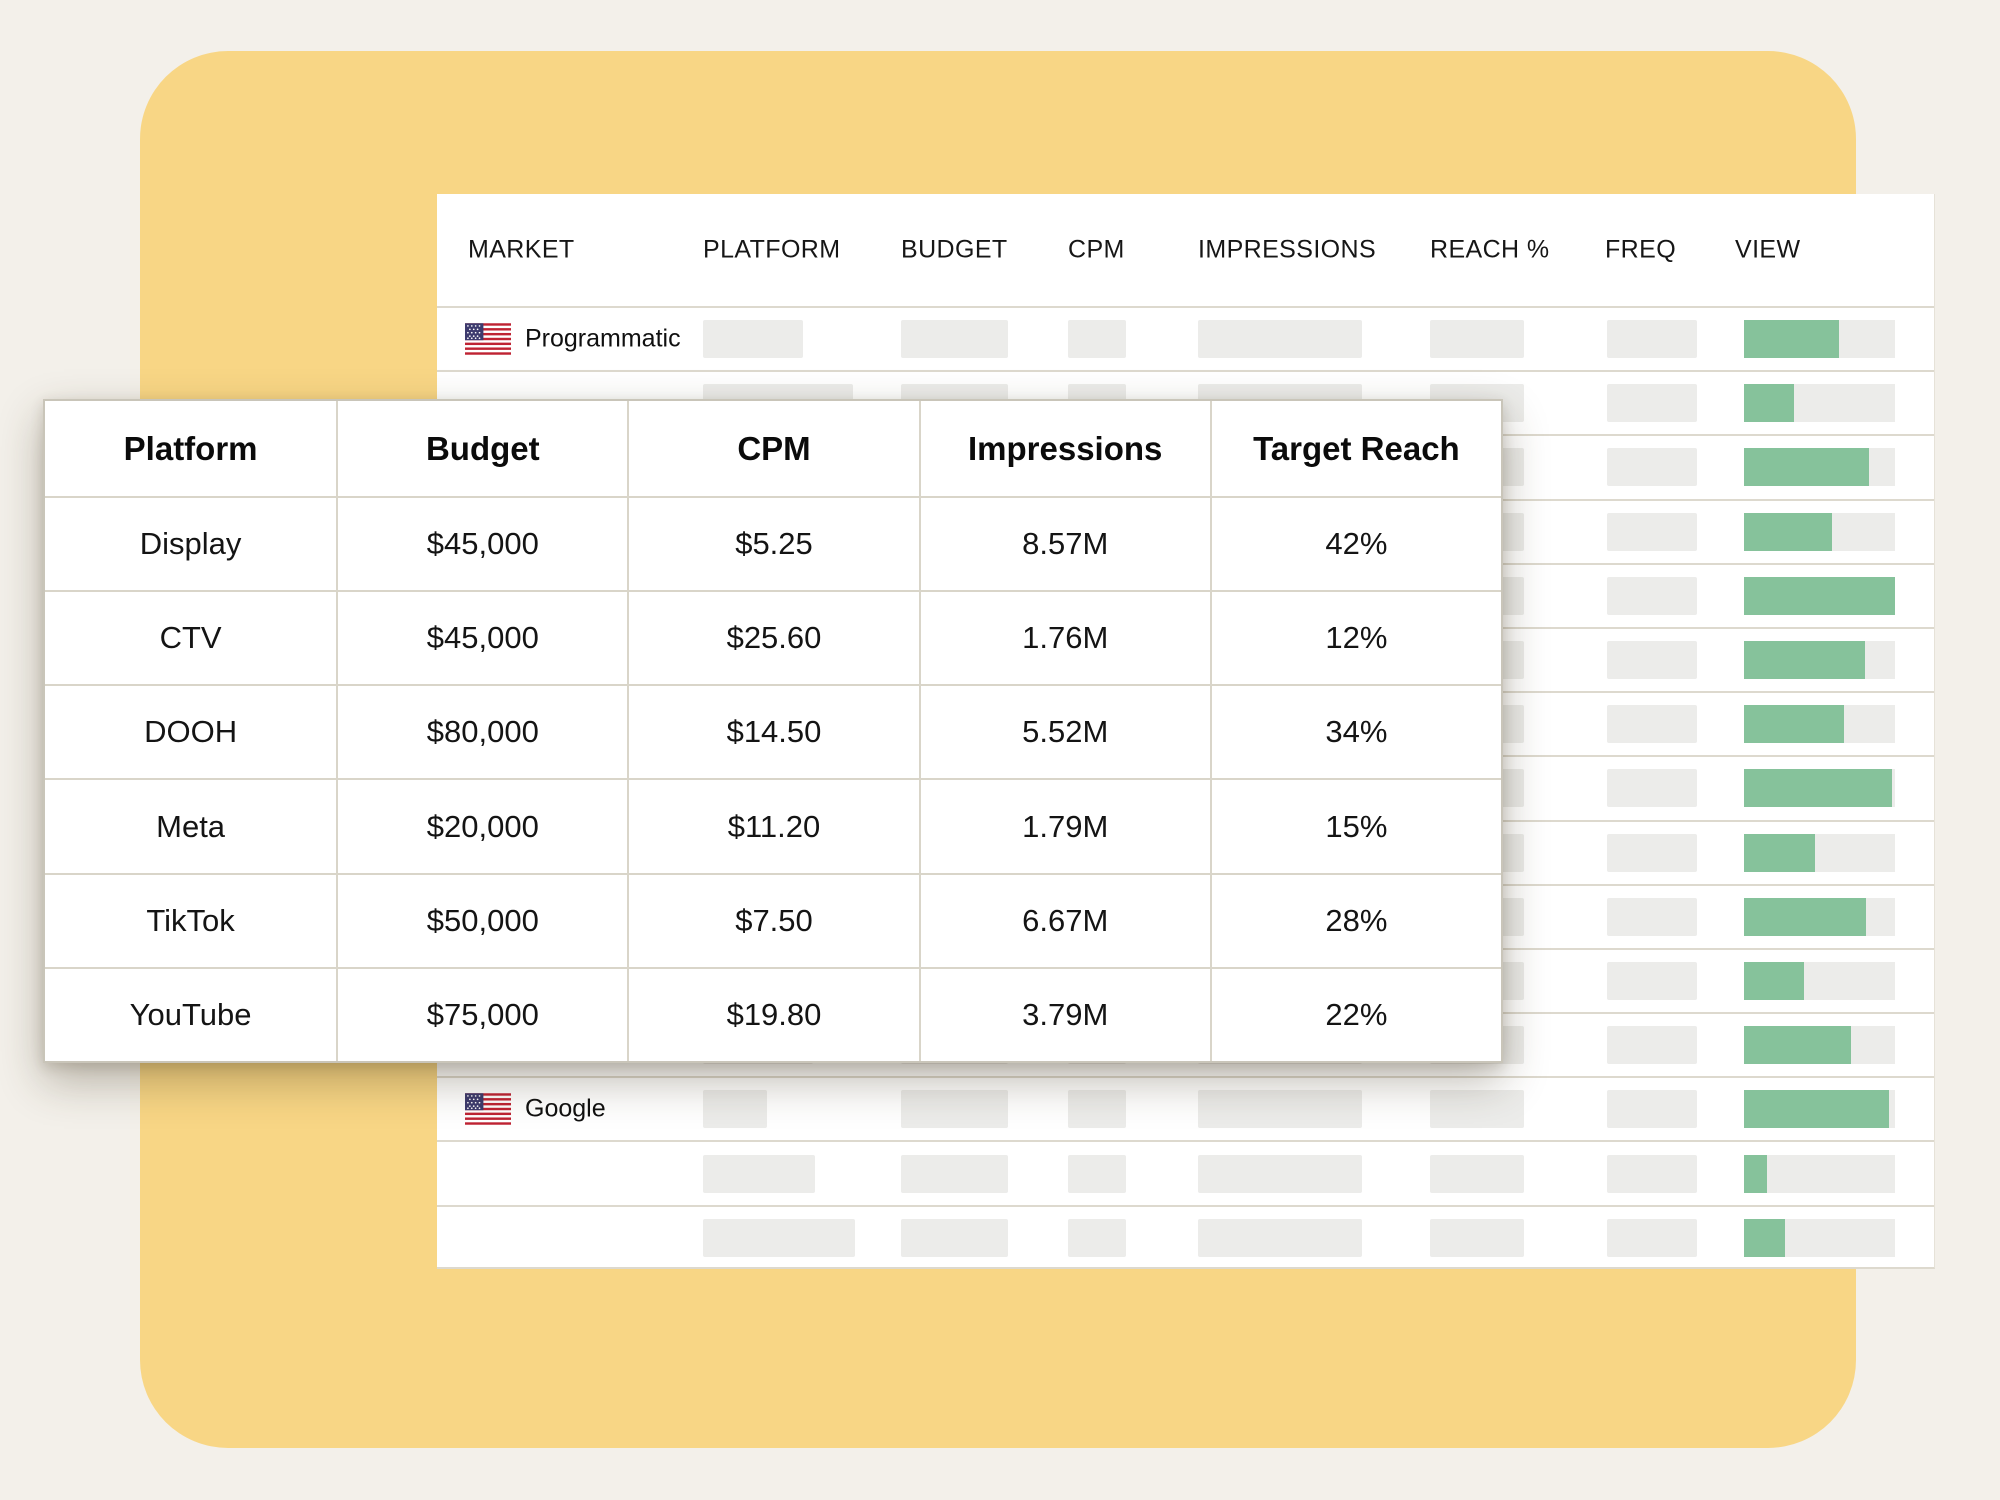 The width and height of the screenshot is (2000, 1500). What do you see at coordinates (773, 637) in the screenshot?
I see `popup-value-cell: $25.60` at bounding box center [773, 637].